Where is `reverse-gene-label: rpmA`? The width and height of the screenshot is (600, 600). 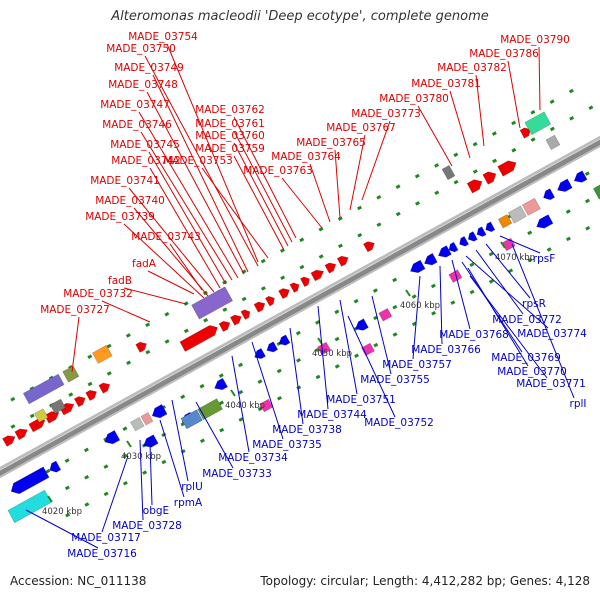
reverse-gene-label: rpmA is located at coordinates (188, 503).